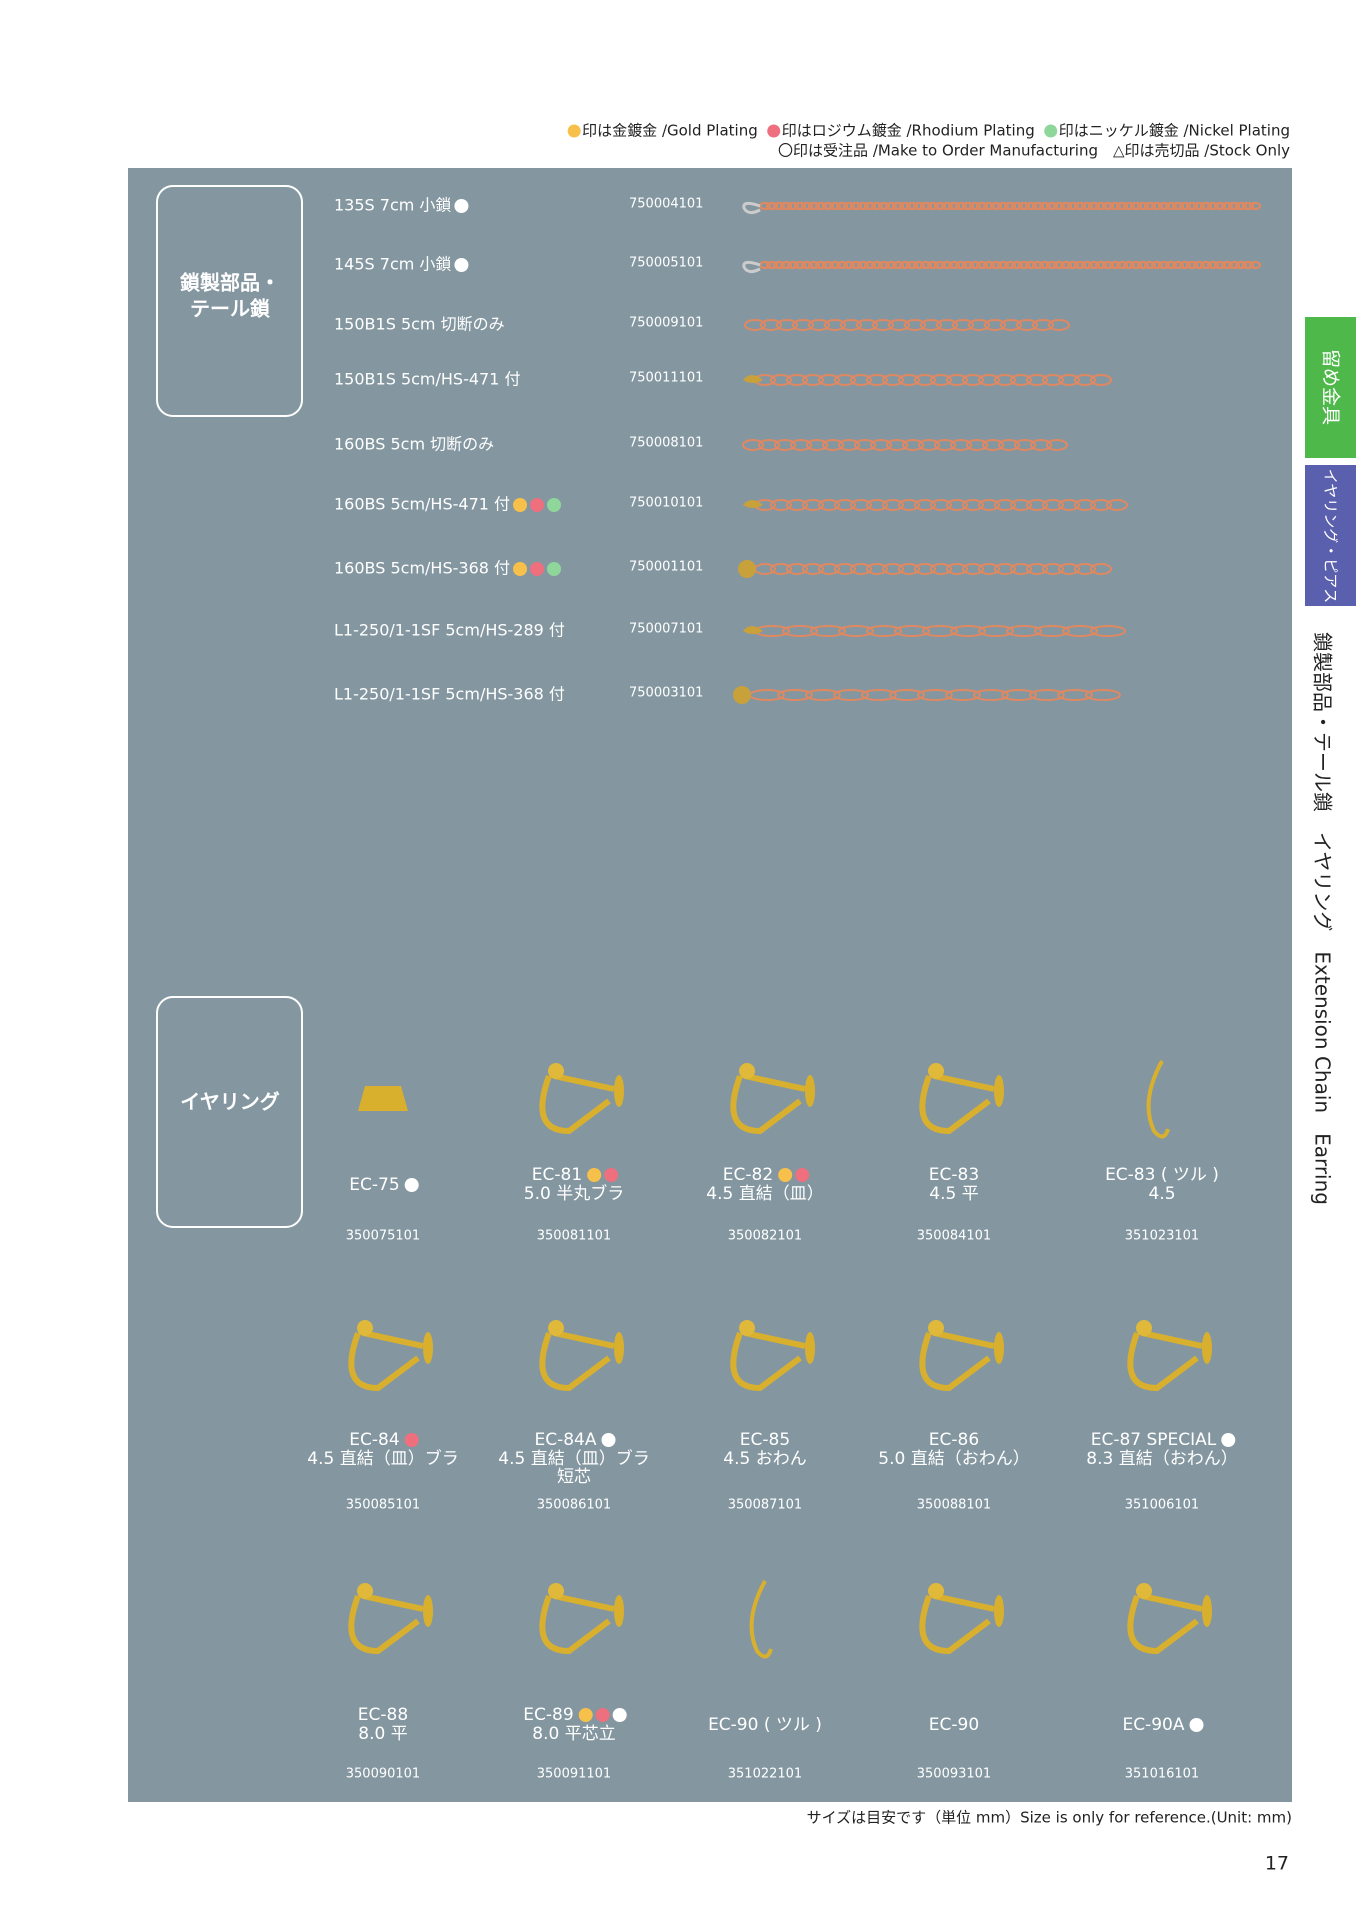  What do you see at coordinates (374, 1185) in the screenshot?
I see `item-name: EC-75` at bounding box center [374, 1185].